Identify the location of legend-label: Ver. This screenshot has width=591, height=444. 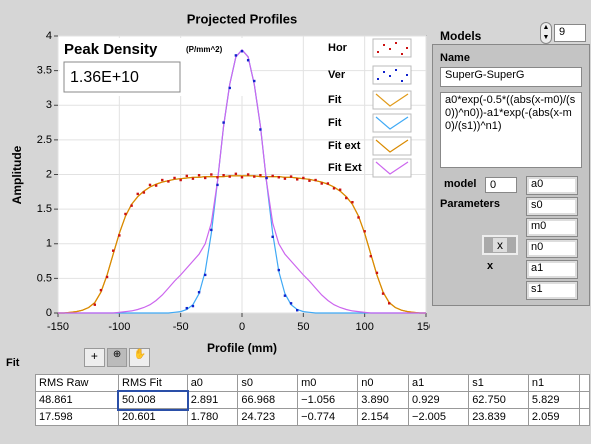
(337, 75).